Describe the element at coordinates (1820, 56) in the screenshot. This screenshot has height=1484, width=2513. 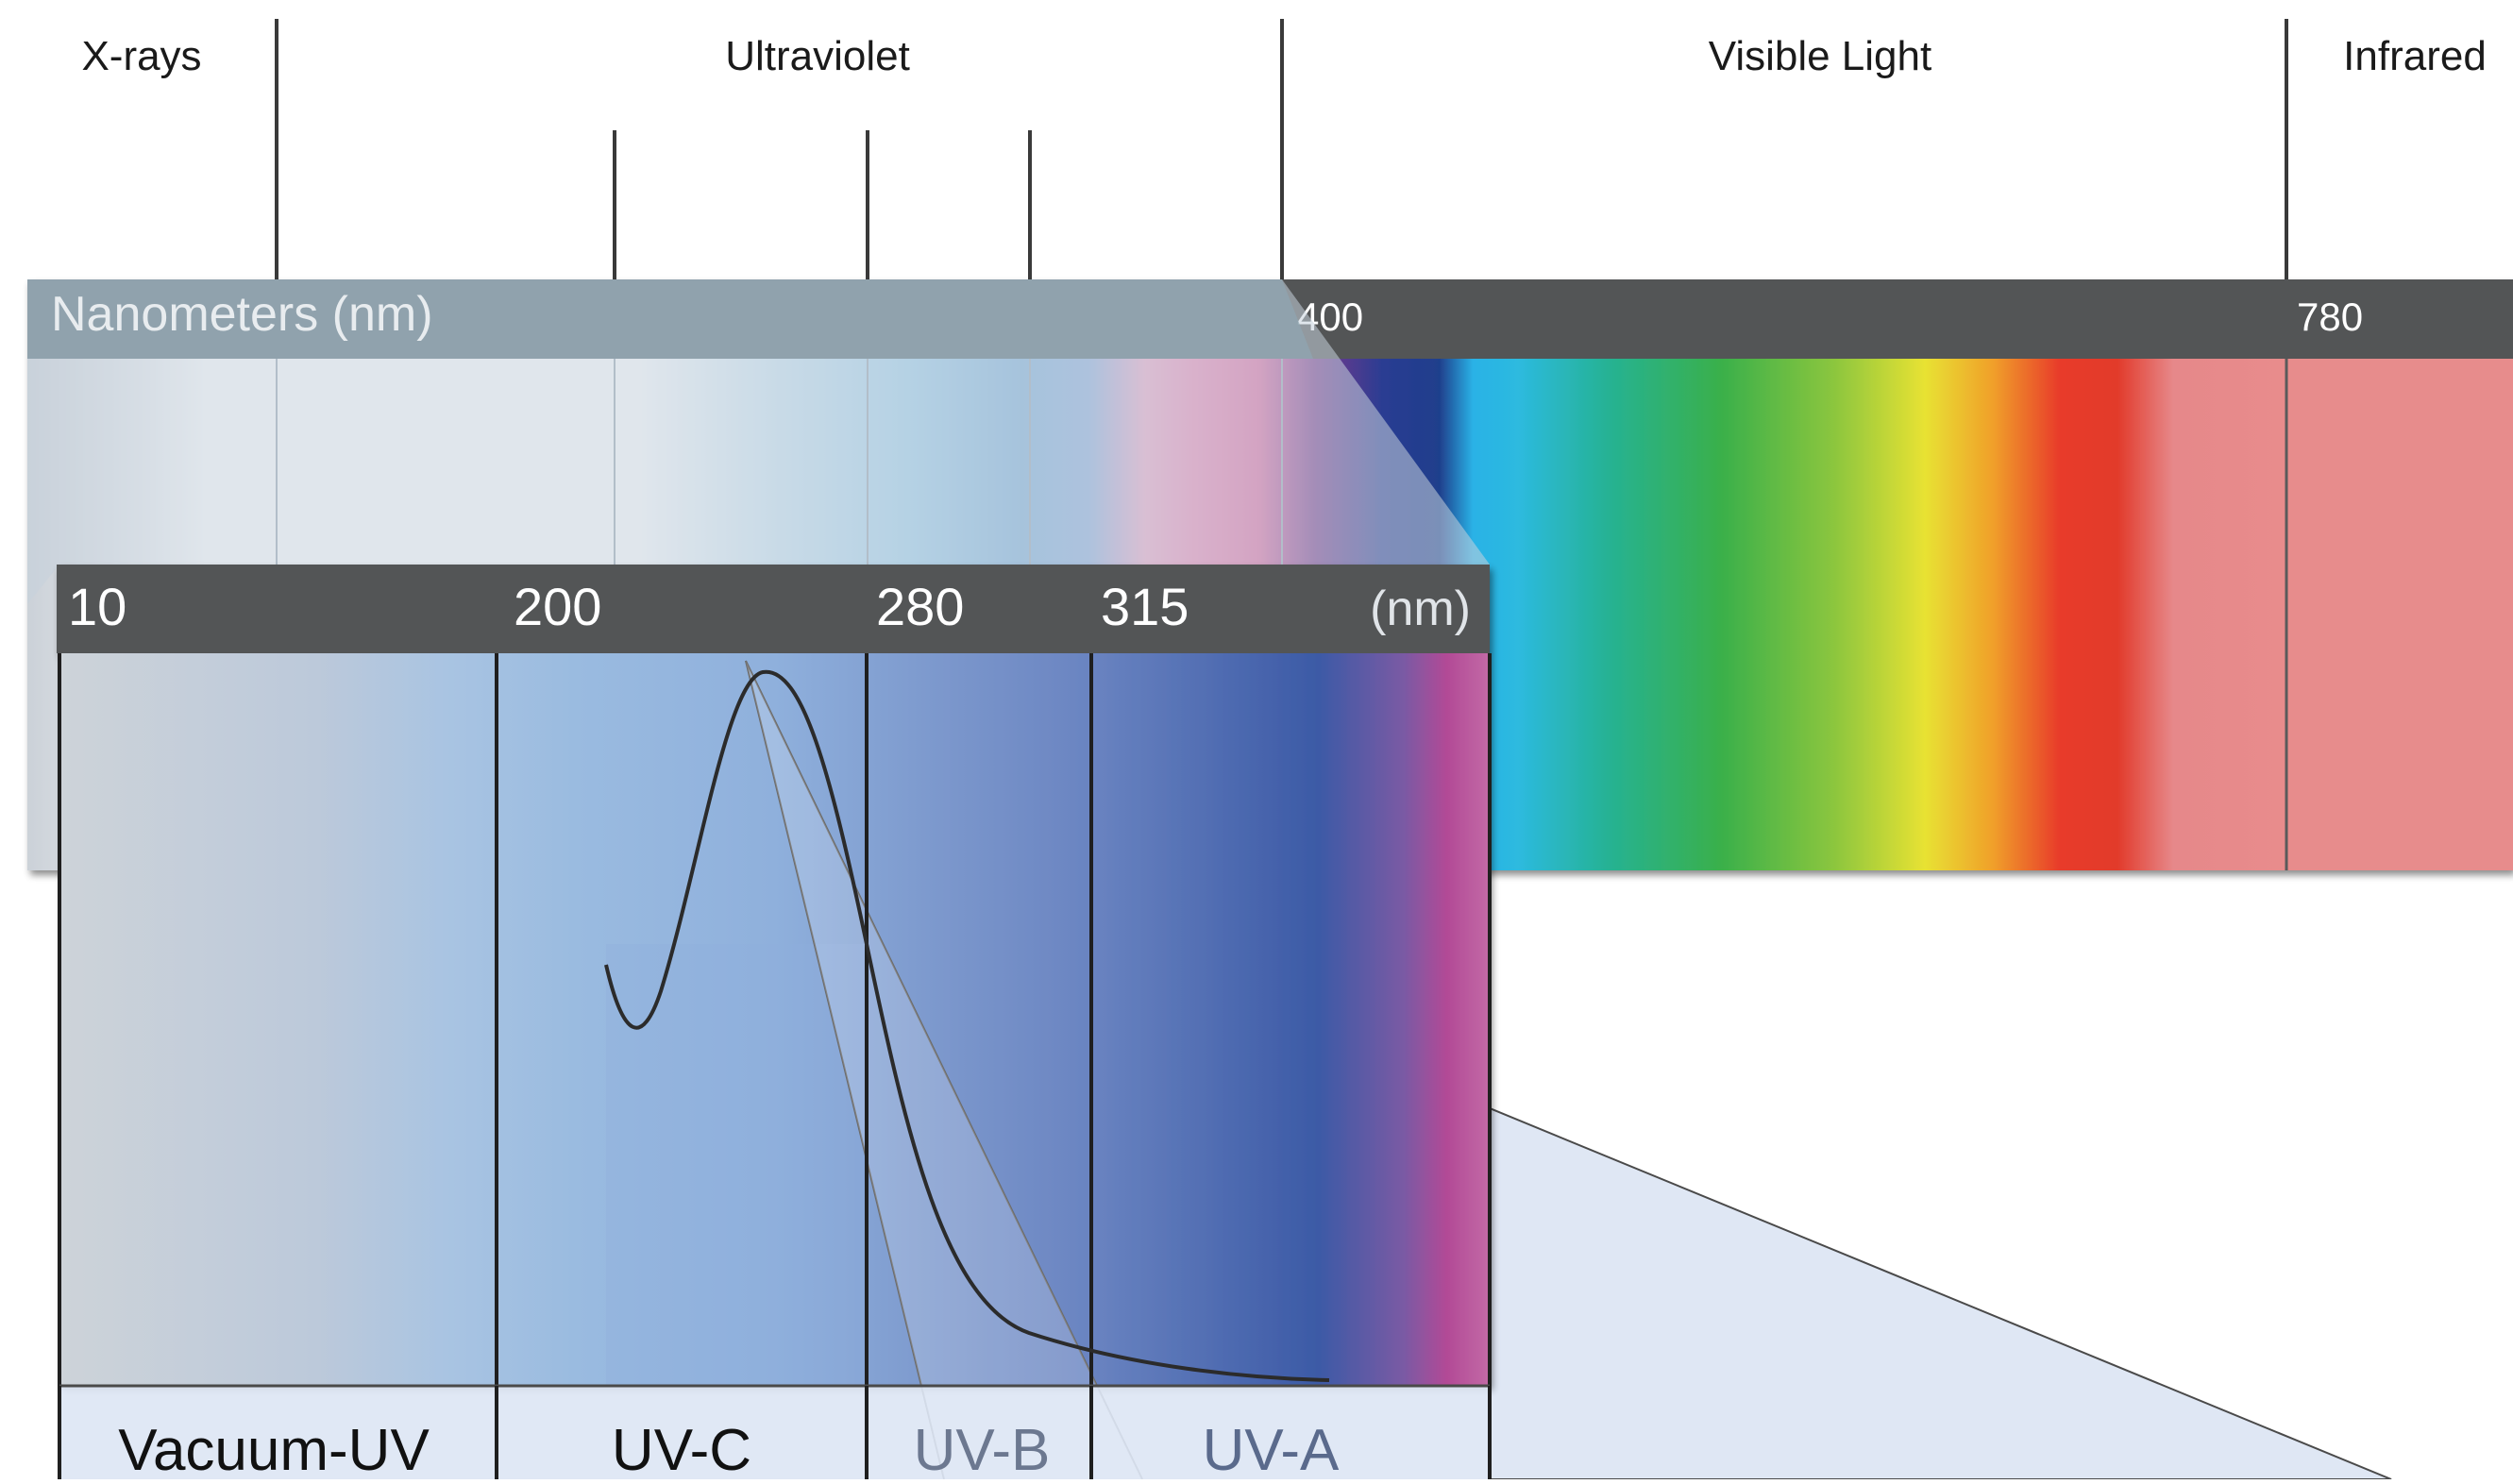
I see `label-visible-light: Visible Light` at that location.